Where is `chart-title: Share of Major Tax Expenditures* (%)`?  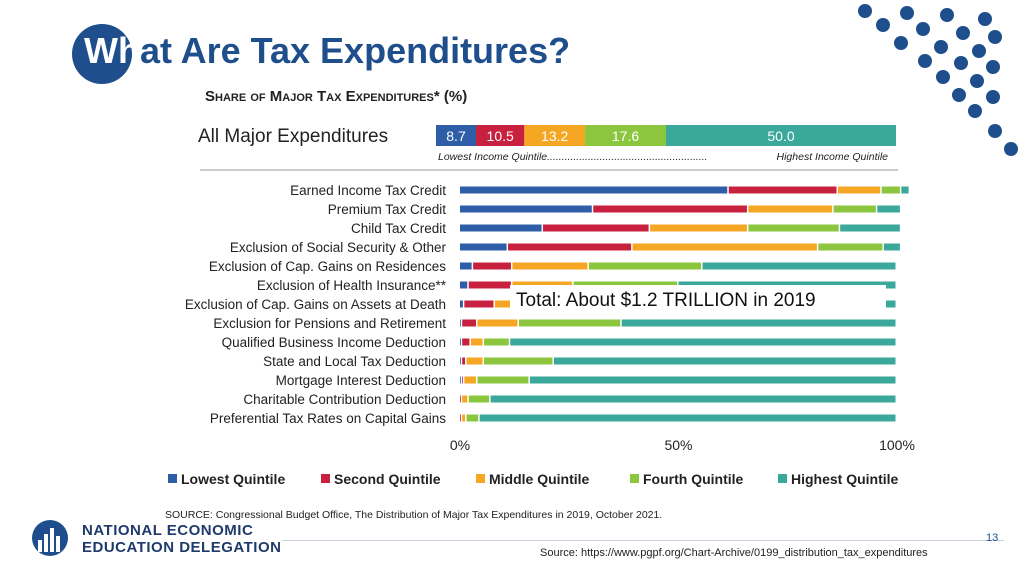 chart-title: Share of Major Tax Expenditures* (%) is located at coordinates (336, 96).